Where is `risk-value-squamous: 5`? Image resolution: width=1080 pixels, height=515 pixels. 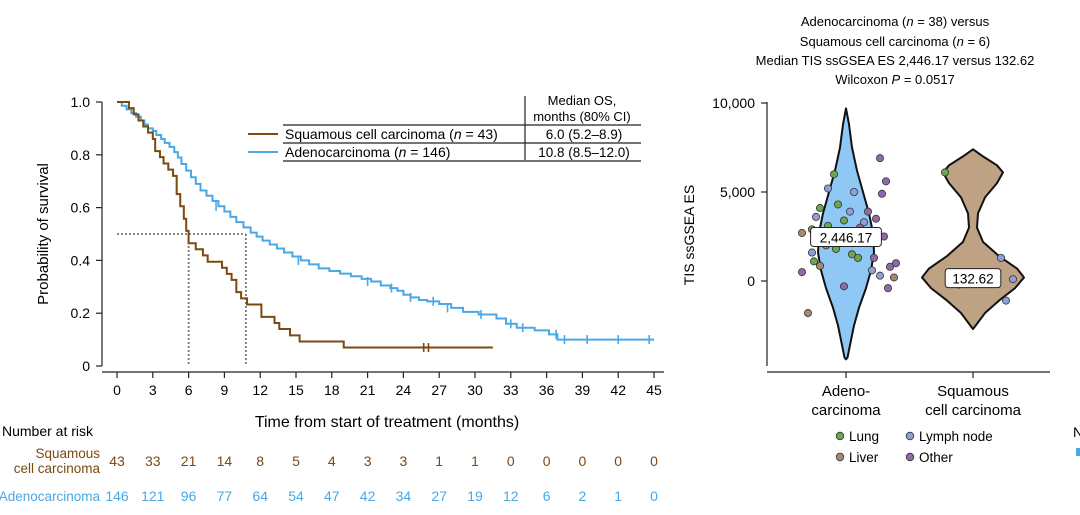 risk-value-squamous: 5 is located at coordinates (296, 461).